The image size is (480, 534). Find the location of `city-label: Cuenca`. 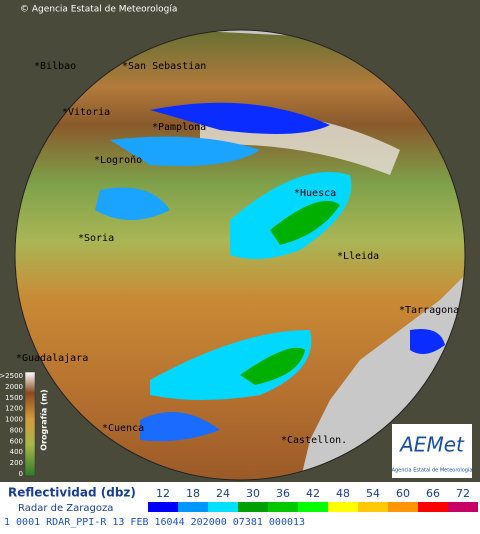

city-label: Cuenca is located at coordinates (126, 428).